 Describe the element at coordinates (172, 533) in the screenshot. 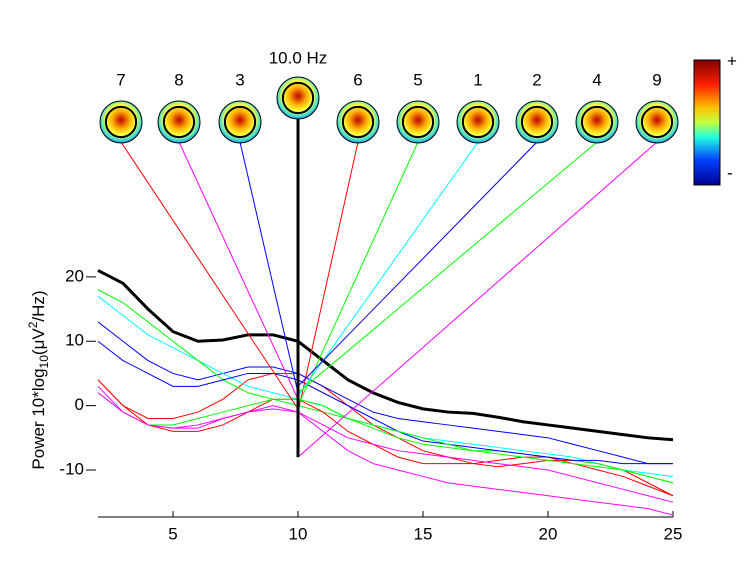

I see `x-tick-label: 5` at that location.